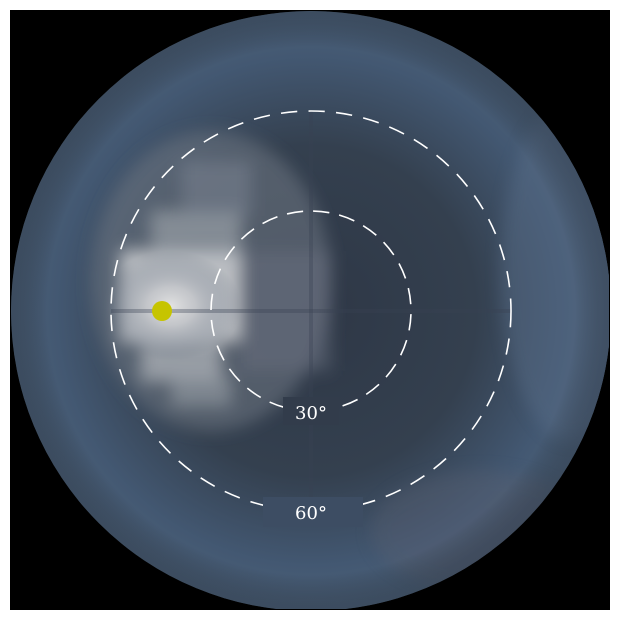 This screenshot has width=619, height=619. I want to click on ring-60-label: 60°, so click(311, 513).